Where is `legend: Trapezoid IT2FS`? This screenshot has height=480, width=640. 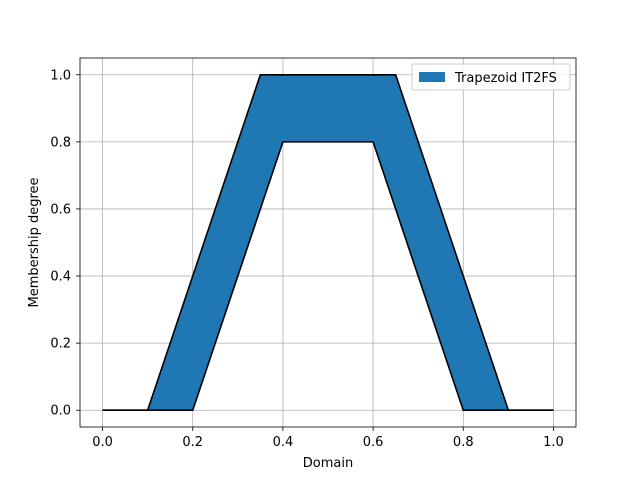 legend: Trapezoid IT2FS is located at coordinates (491, 77).